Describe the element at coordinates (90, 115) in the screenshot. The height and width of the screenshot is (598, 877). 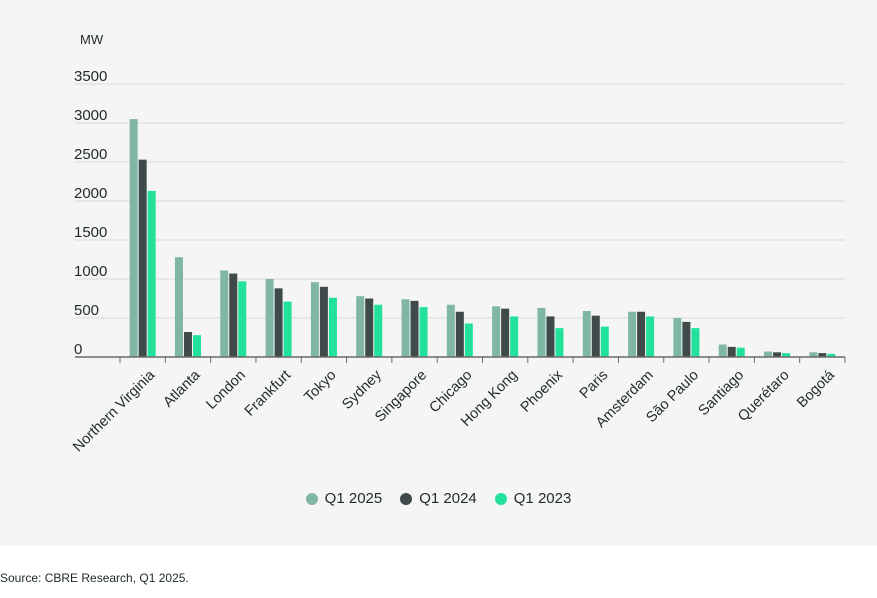
I see `y-tick-label: 3000` at that location.